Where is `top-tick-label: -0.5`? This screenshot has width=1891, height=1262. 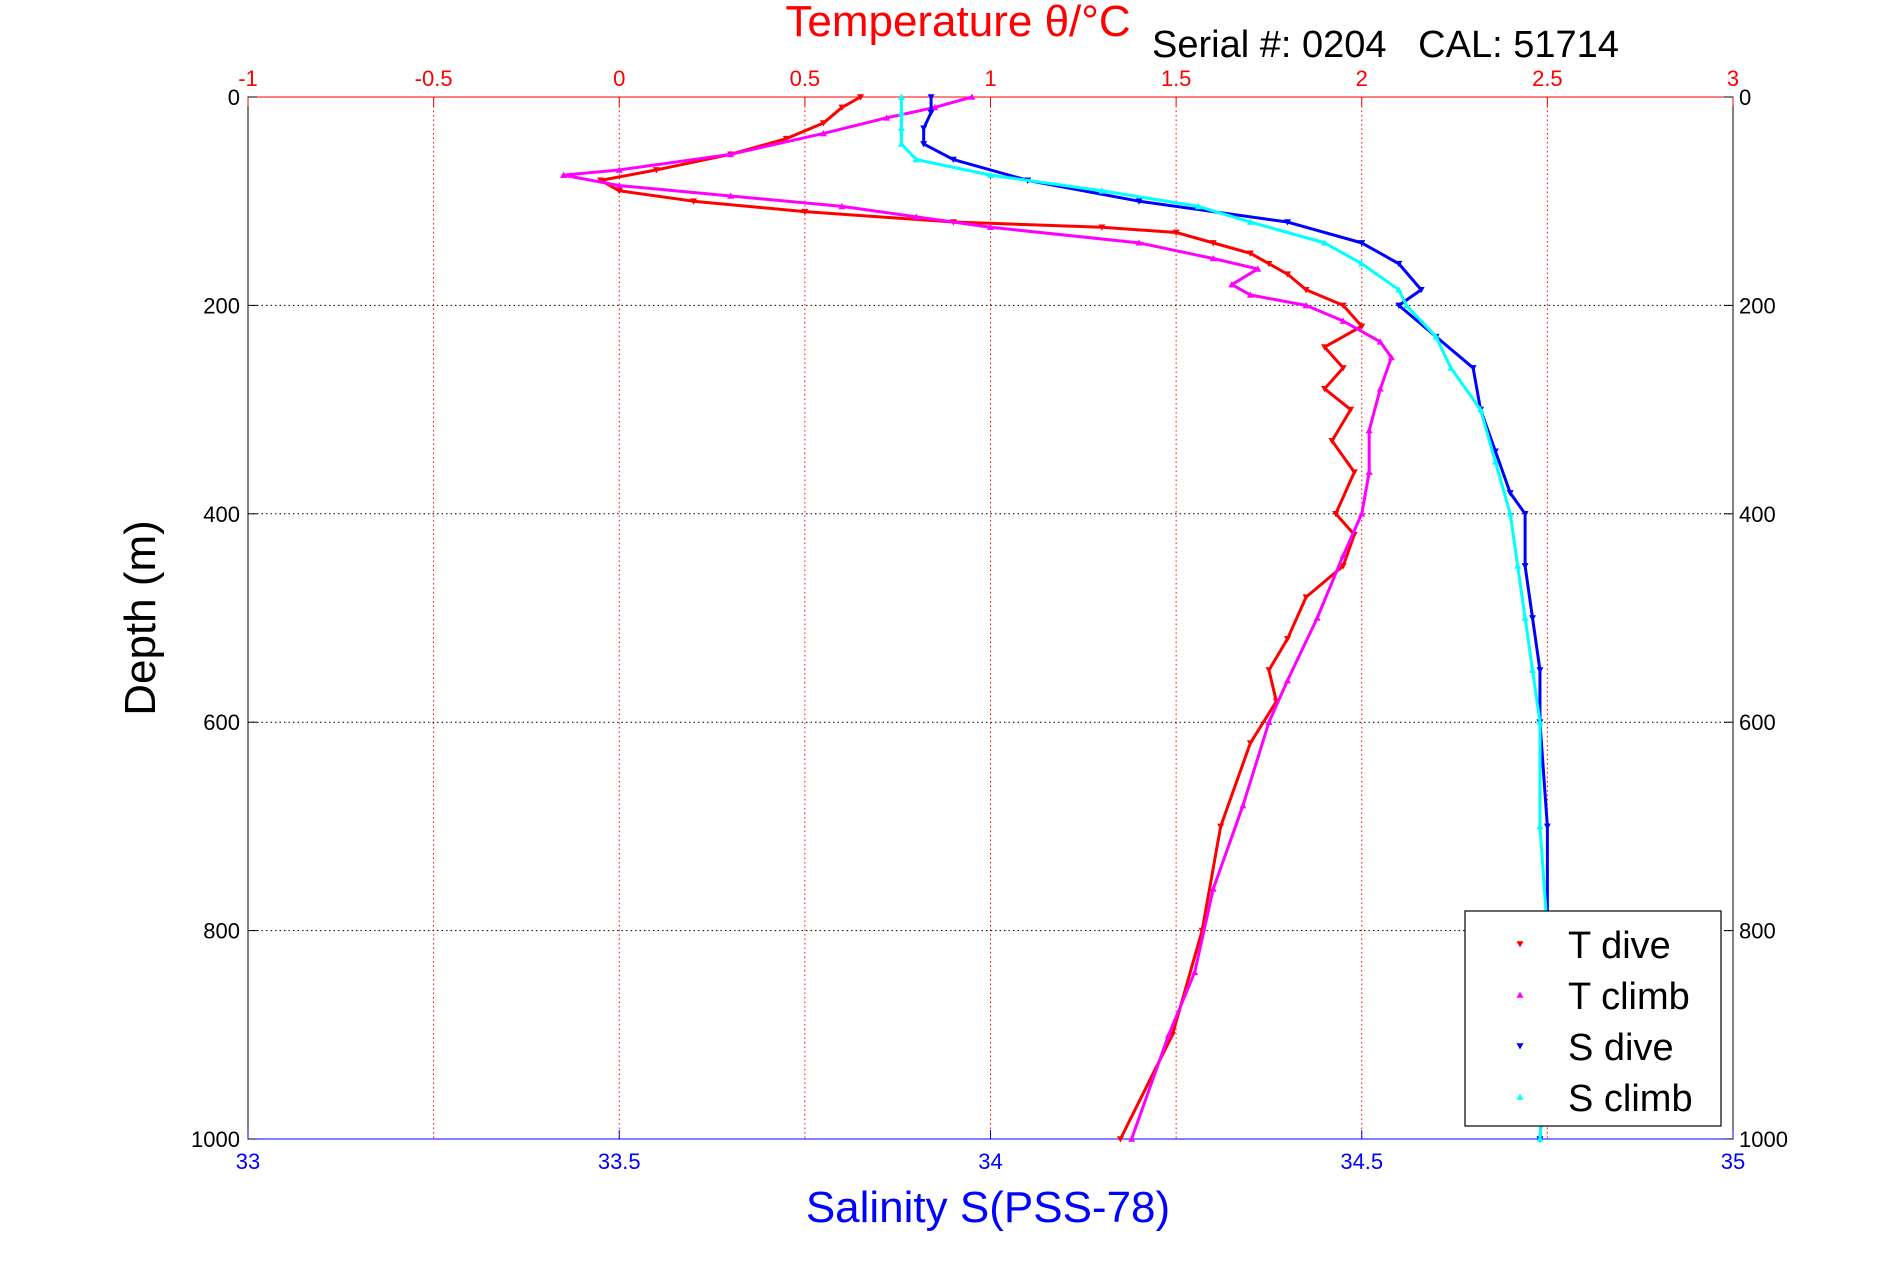
top-tick-label: -0.5 is located at coordinates (434, 78).